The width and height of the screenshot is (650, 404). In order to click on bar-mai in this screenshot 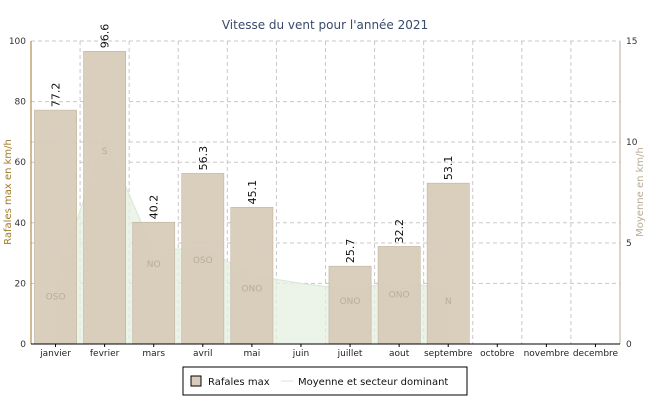, I will do `click(252, 276)`.